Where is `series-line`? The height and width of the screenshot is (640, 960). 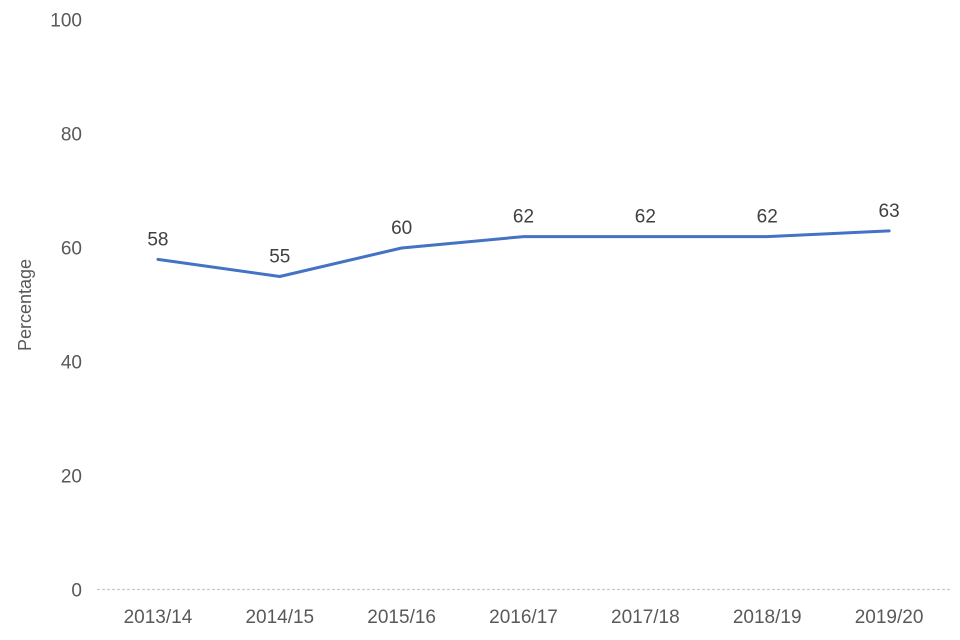
series-line is located at coordinates (523, 253).